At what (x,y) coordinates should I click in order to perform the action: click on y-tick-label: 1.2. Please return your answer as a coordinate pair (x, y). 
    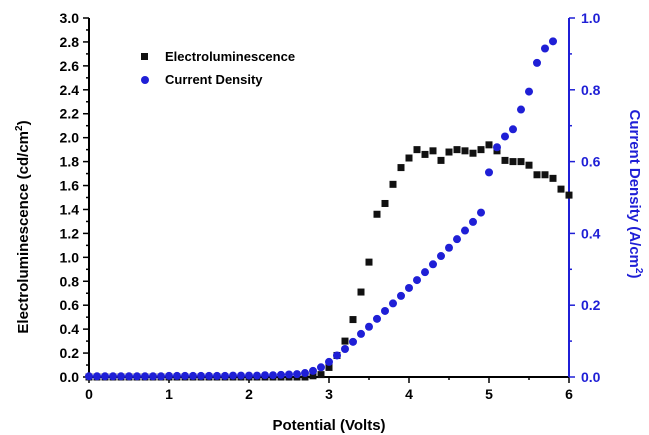
    Looking at the image, I should click on (70, 233).